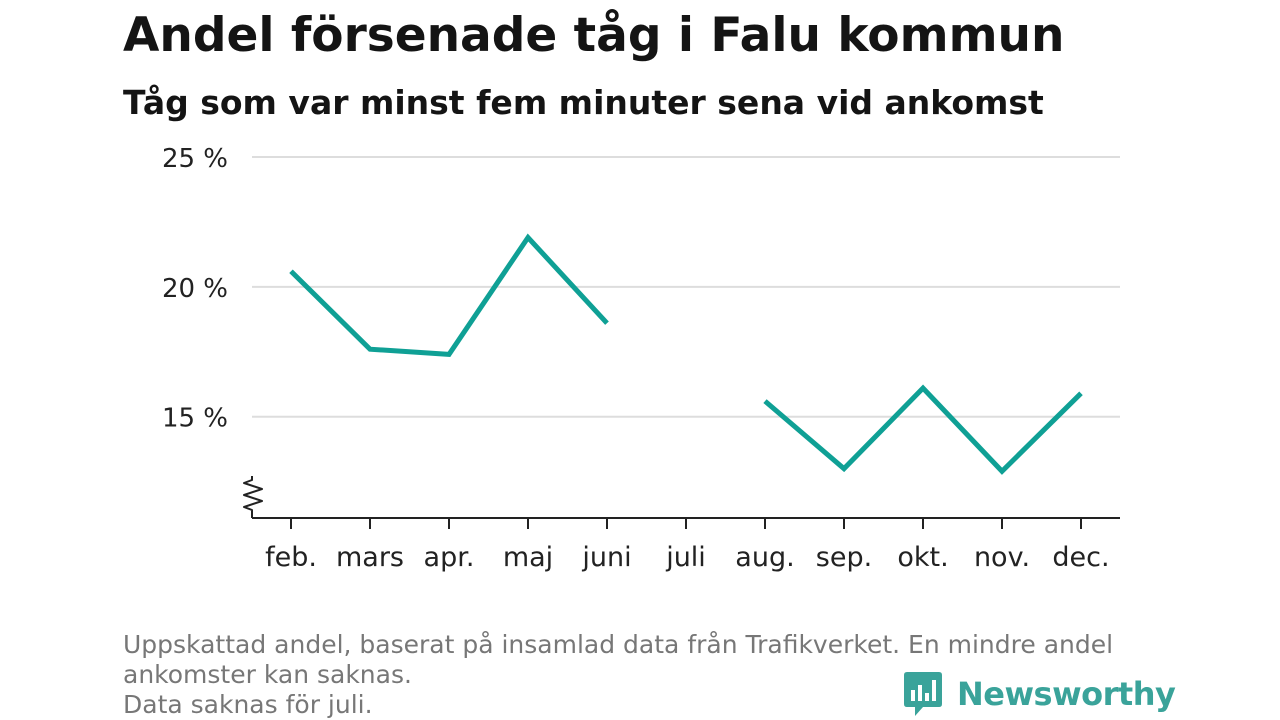  What do you see at coordinates (528, 557) in the screenshot?
I see `x-tick-label-3: maj` at bounding box center [528, 557].